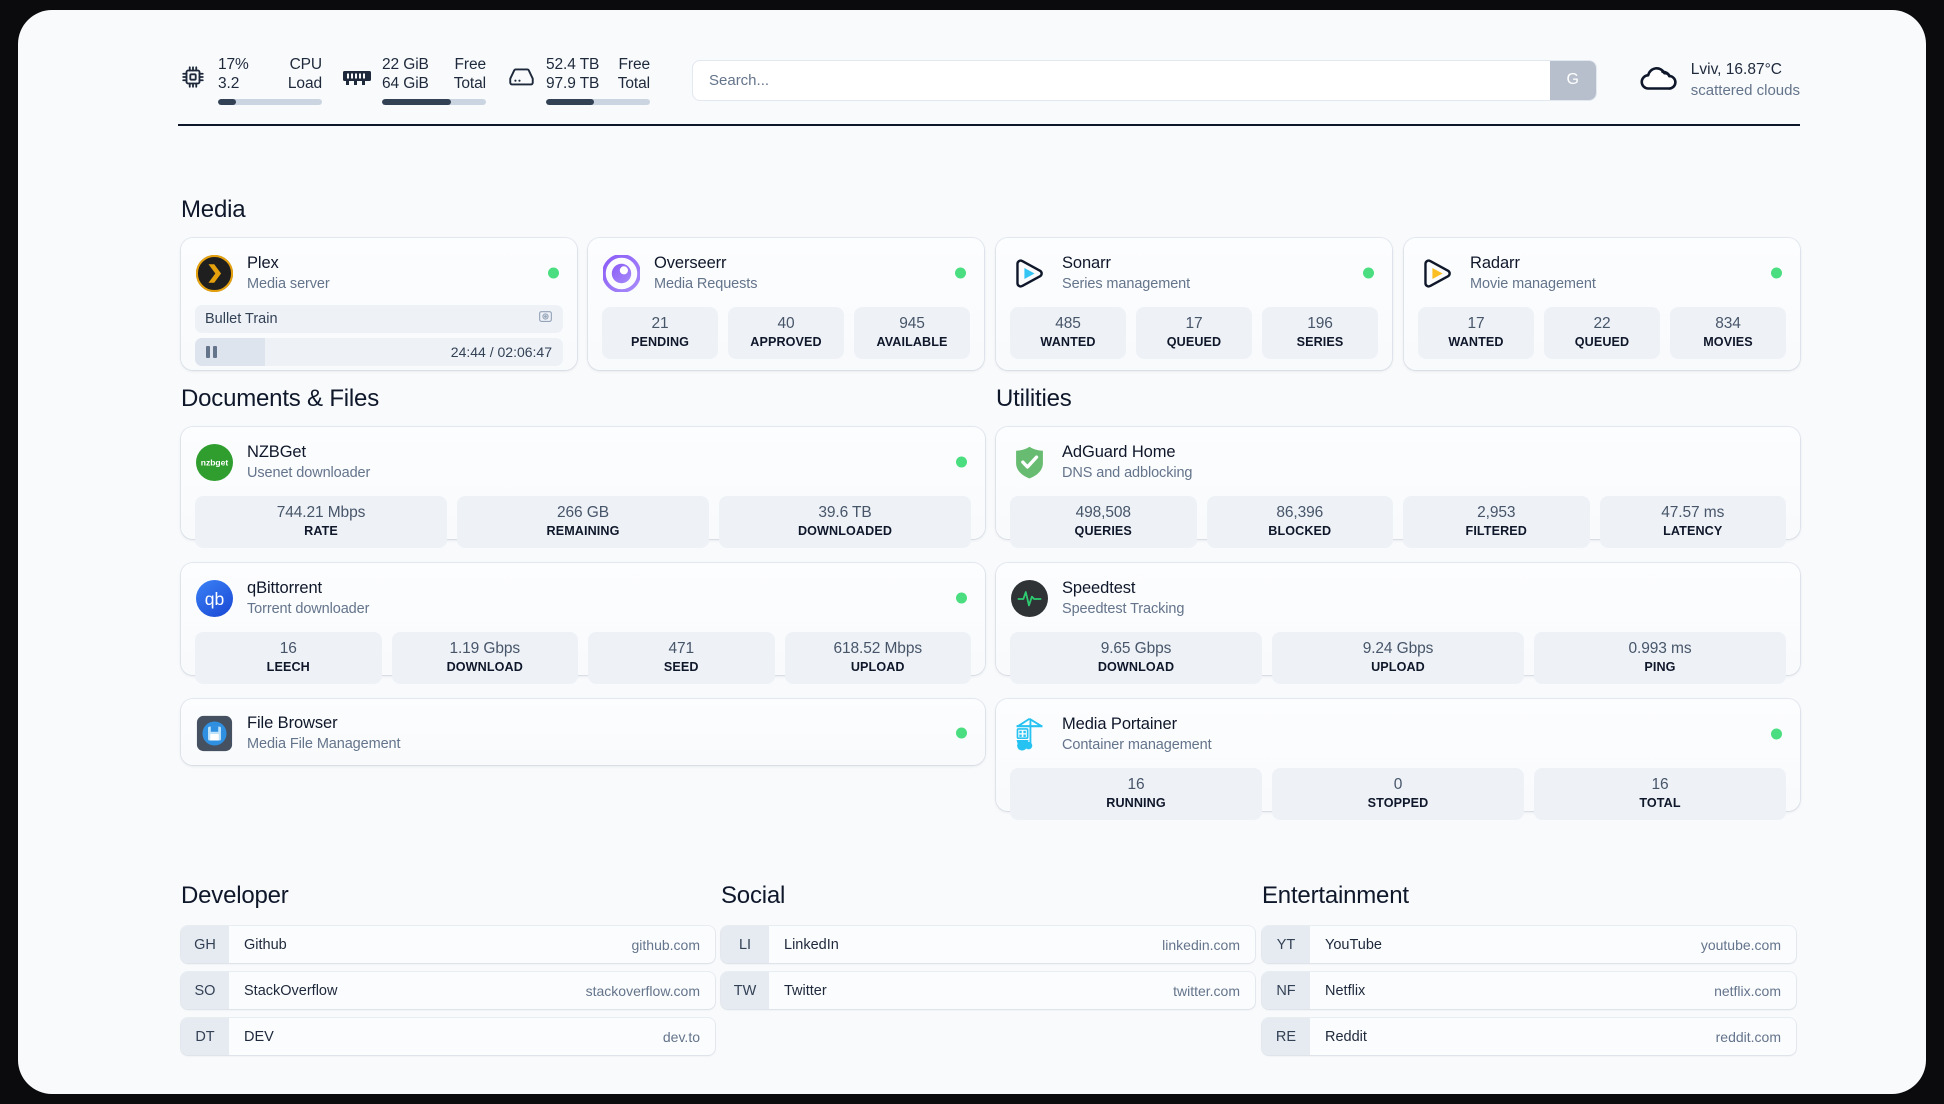 Image resolution: width=1944 pixels, height=1104 pixels. I want to click on stat-label: SERIES, so click(1320, 342).